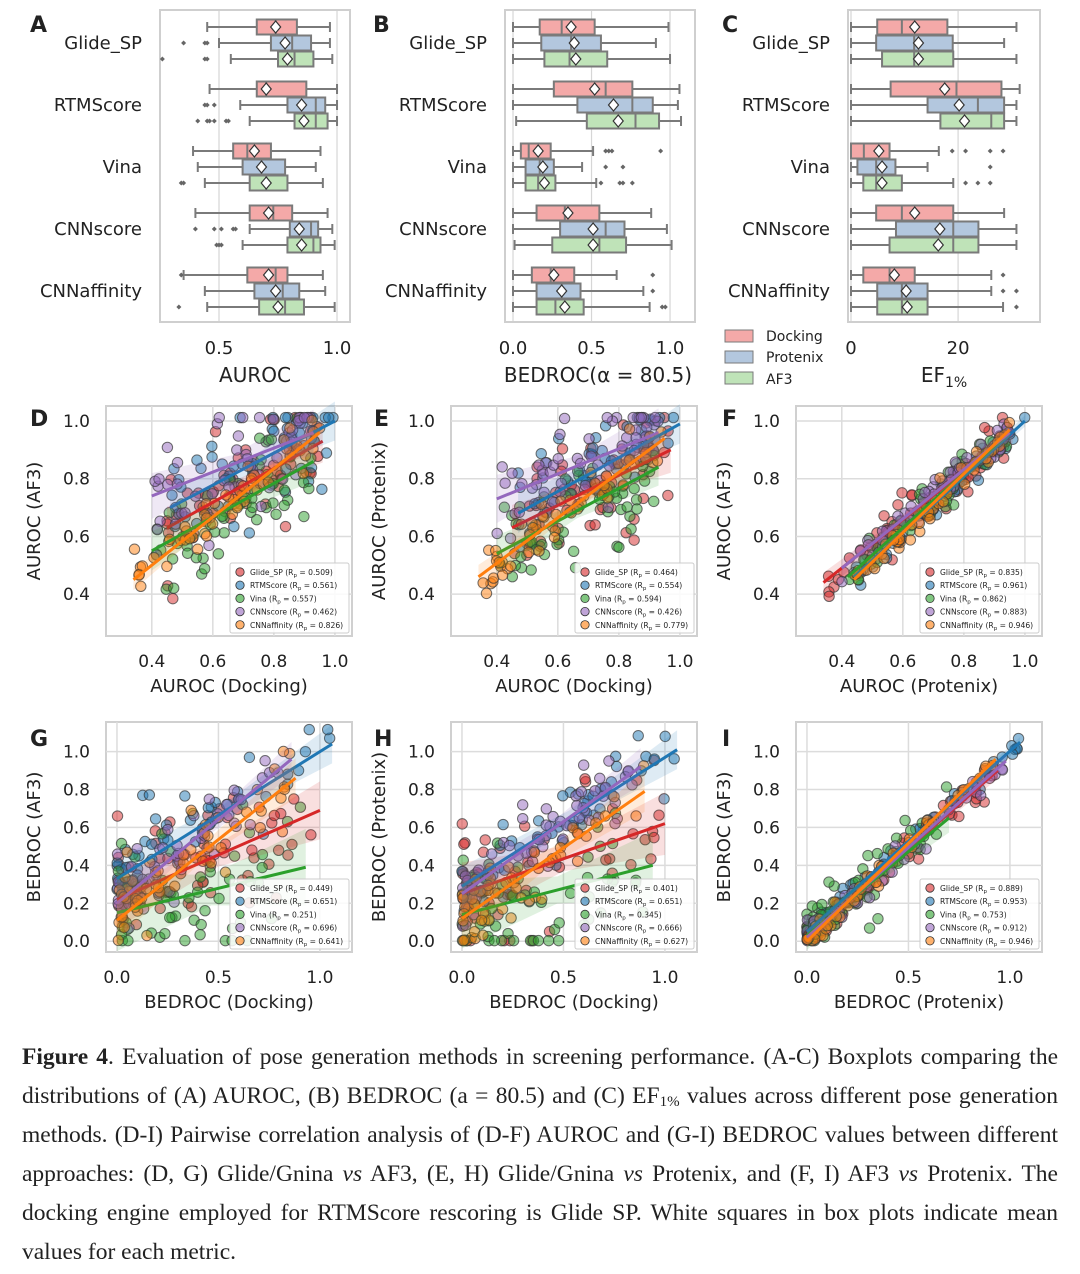  I want to click on legend-rp-value: = 0.889), so click(1005, 888).